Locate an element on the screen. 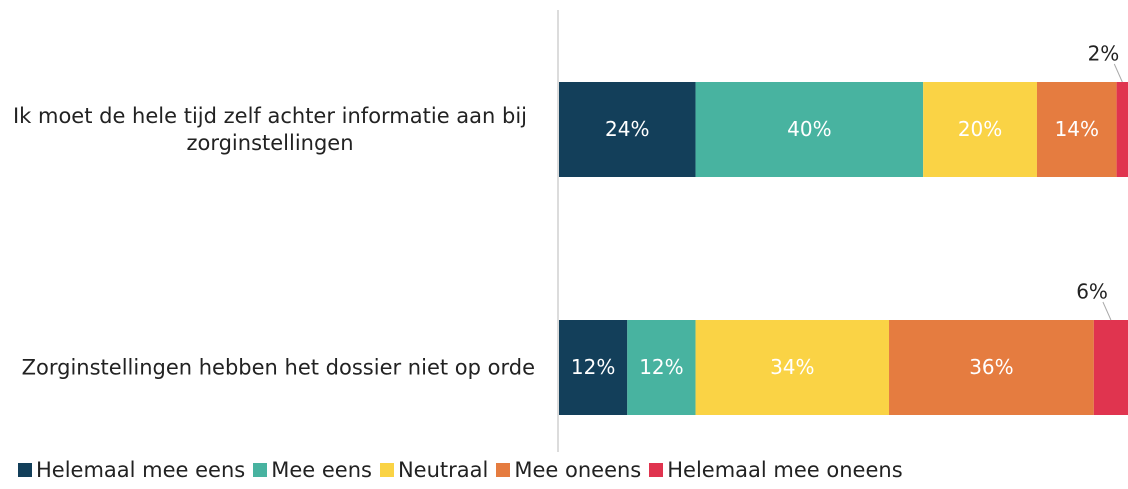 This screenshot has width=1128, height=489. legend-label: Neutraal is located at coordinates (443, 470).